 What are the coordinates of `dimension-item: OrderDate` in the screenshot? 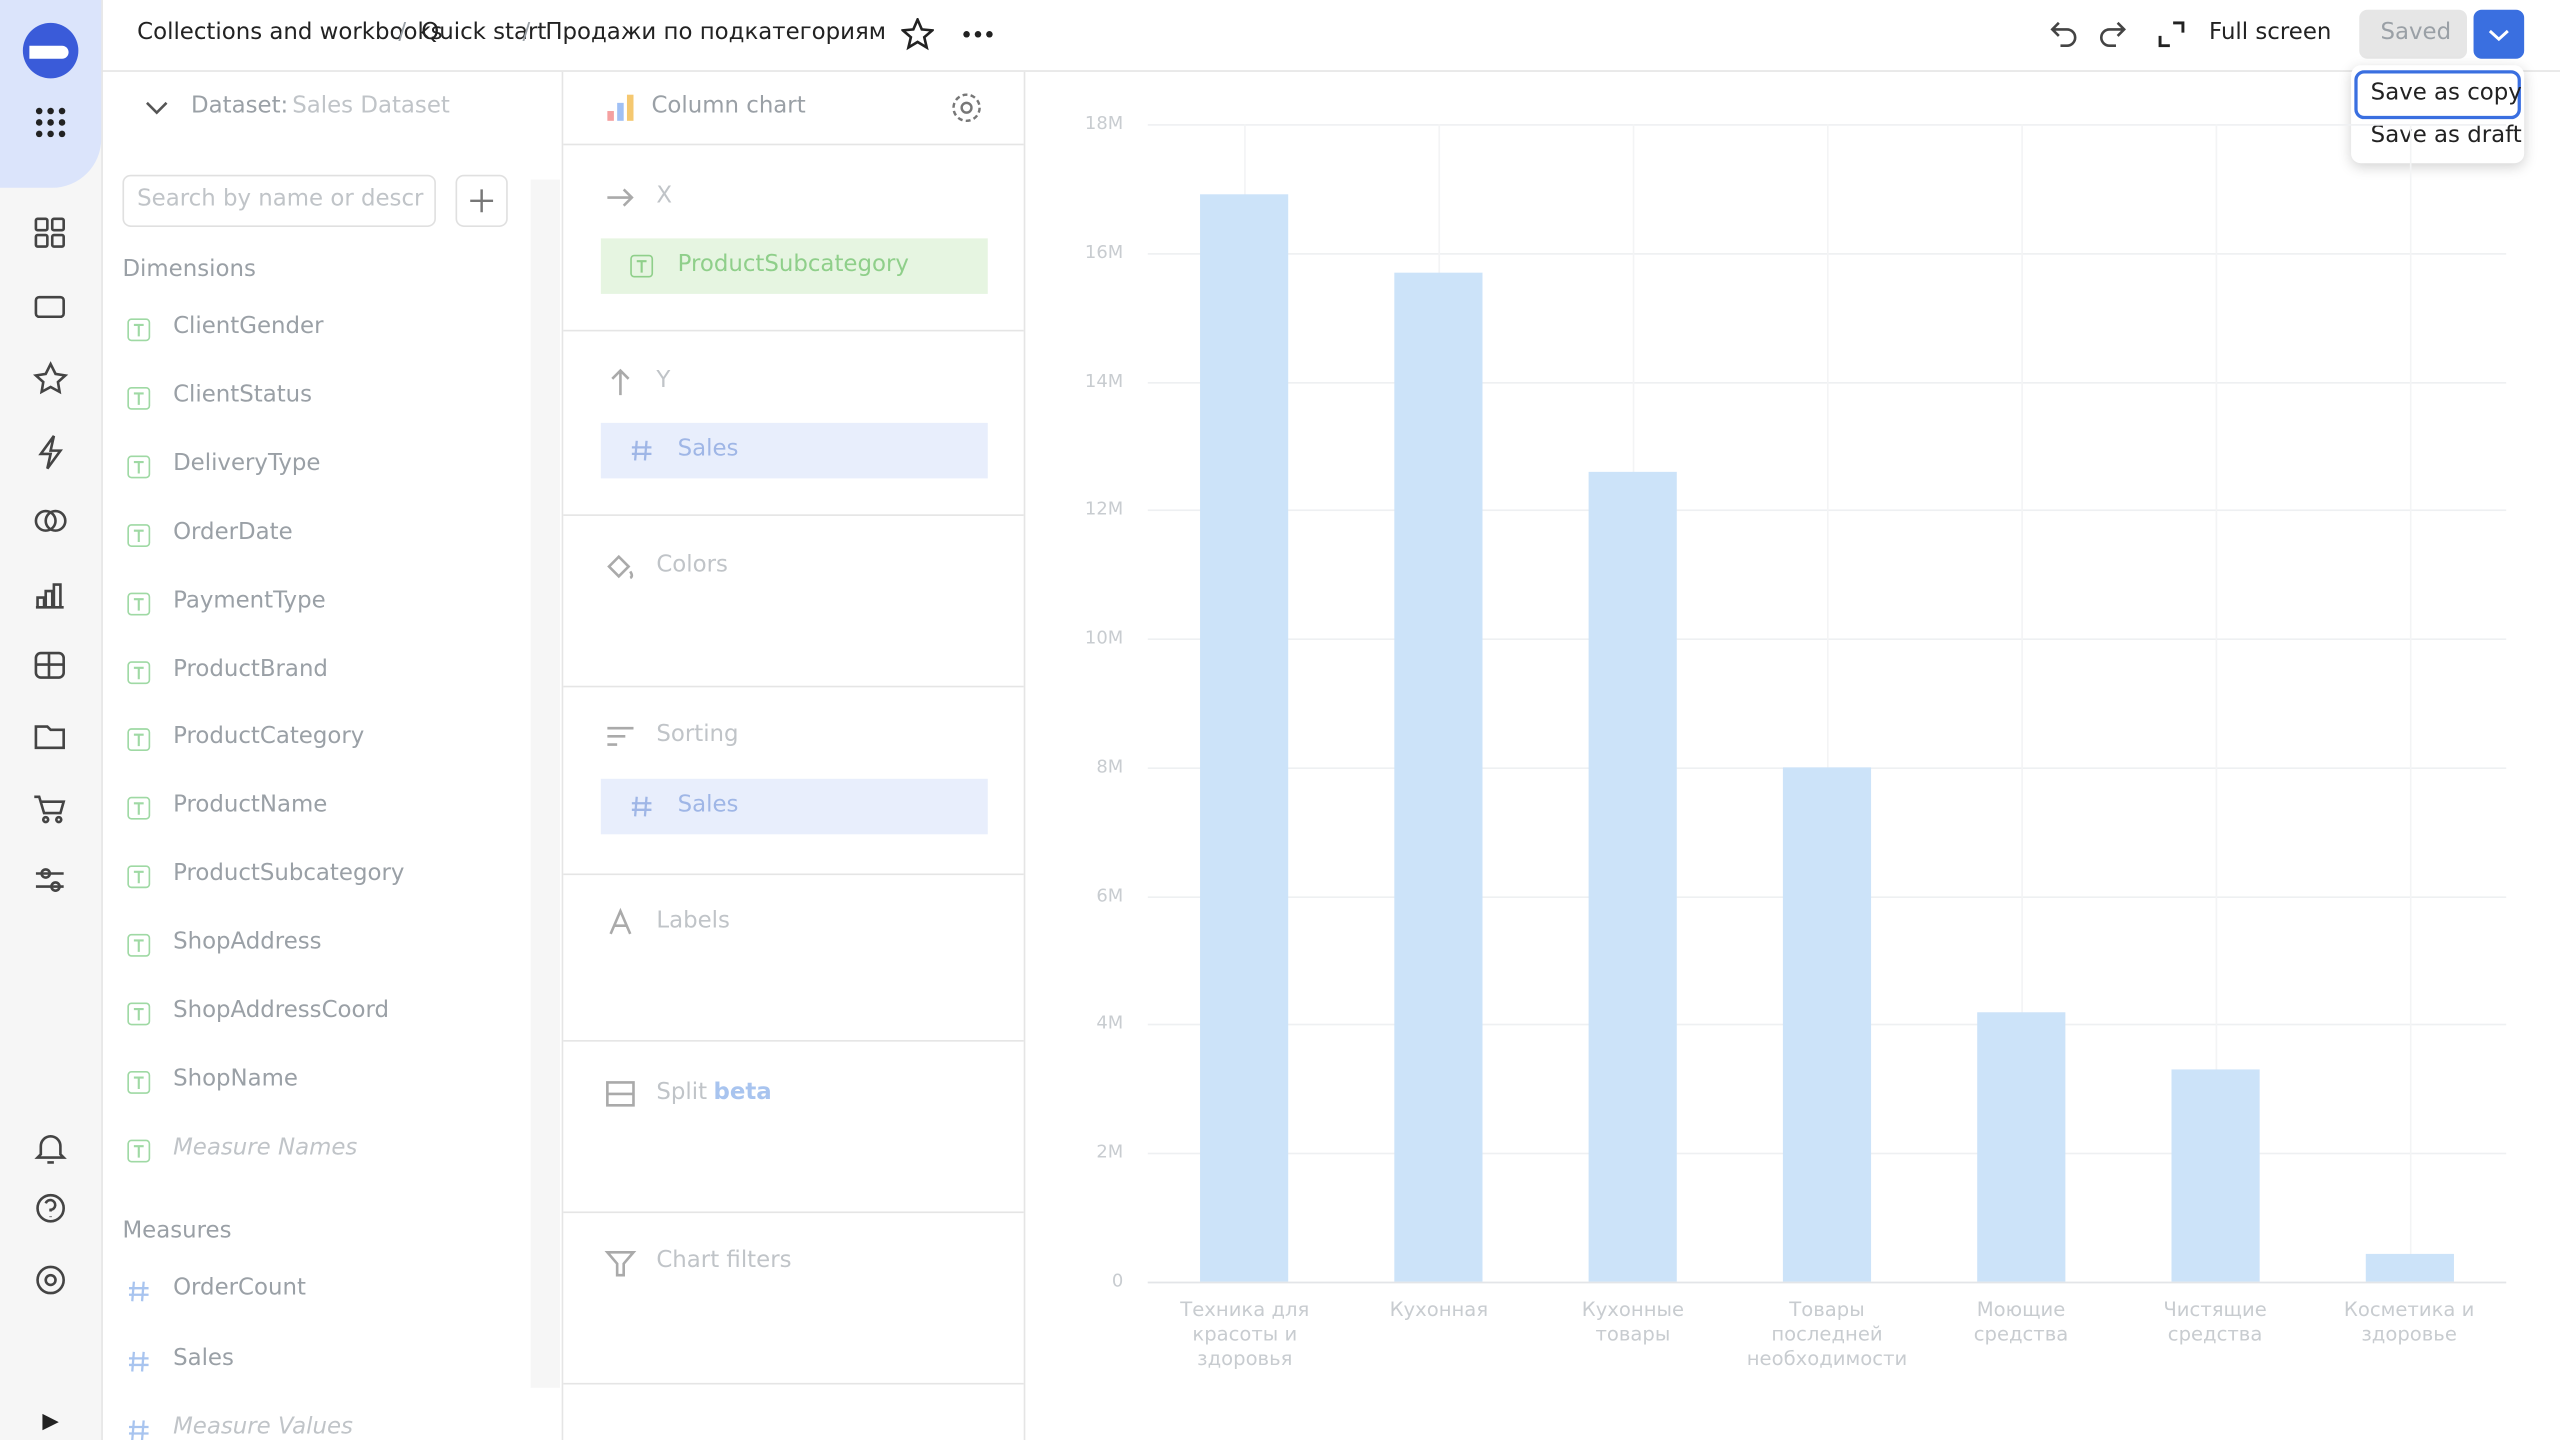 It's located at (233, 531).